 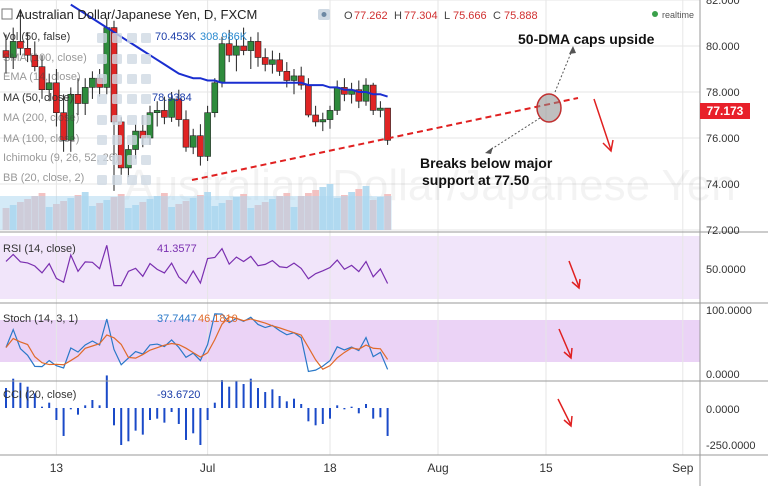 I want to click on stoch-label: Stoch (14, 3, 1), so click(x=40, y=319).